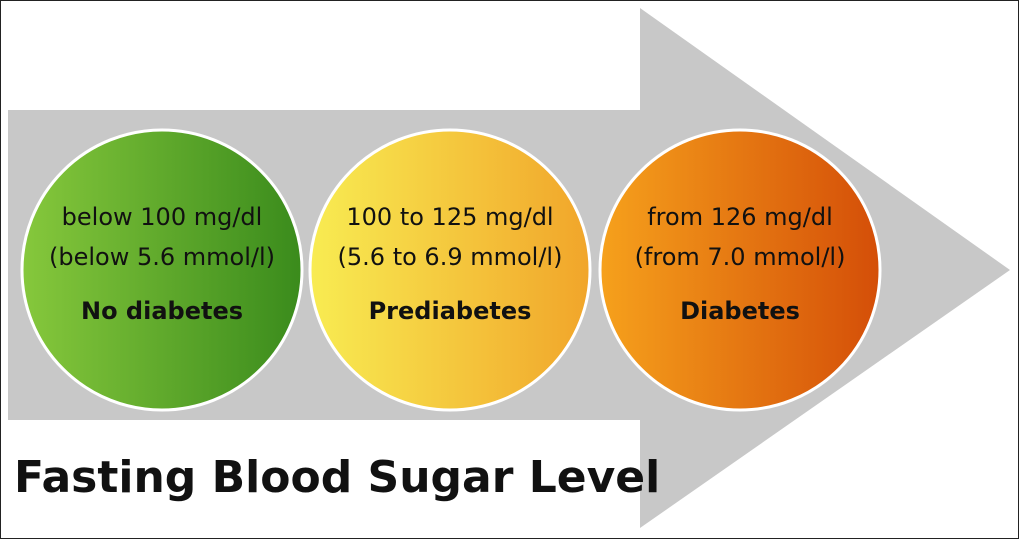 The height and width of the screenshot is (539, 1019). What do you see at coordinates (450, 311) in the screenshot?
I see `stage-label: Prediabetes` at bounding box center [450, 311].